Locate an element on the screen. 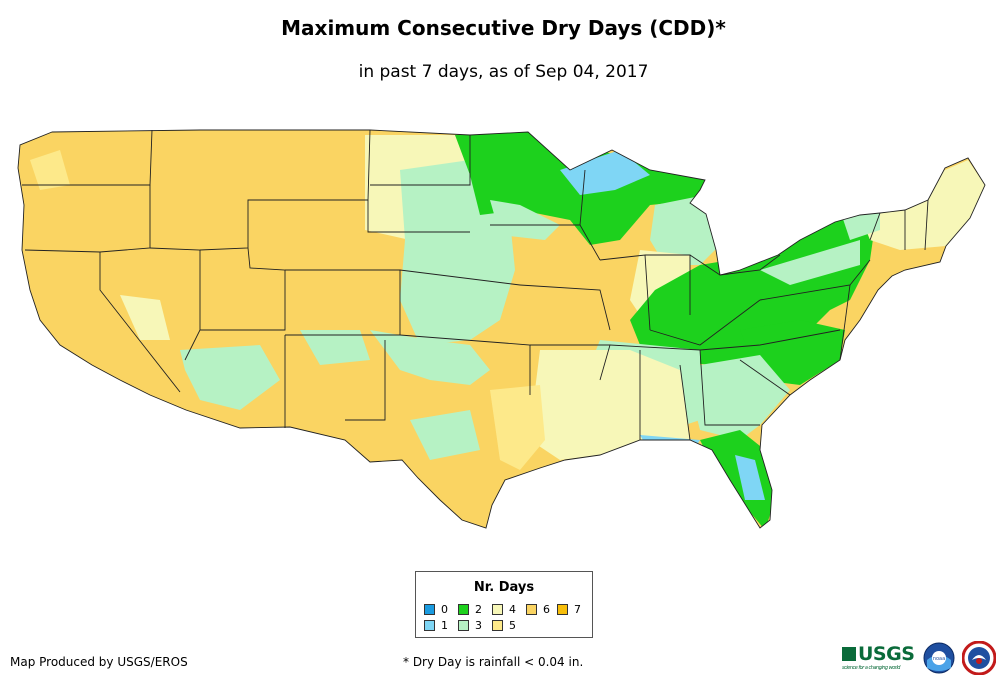  map-credit: Map Produced by USGS/EROS is located at coordinates (99, 662).